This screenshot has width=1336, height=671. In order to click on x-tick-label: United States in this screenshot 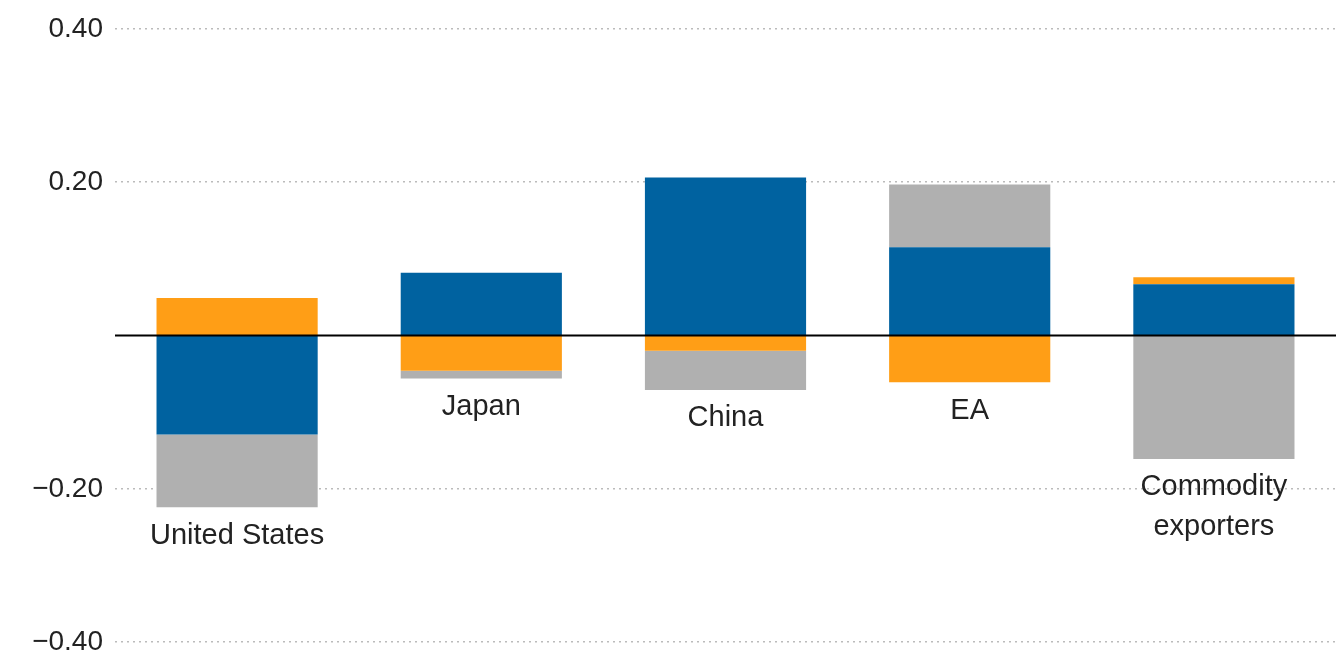, I will do `click(237, 533)`.